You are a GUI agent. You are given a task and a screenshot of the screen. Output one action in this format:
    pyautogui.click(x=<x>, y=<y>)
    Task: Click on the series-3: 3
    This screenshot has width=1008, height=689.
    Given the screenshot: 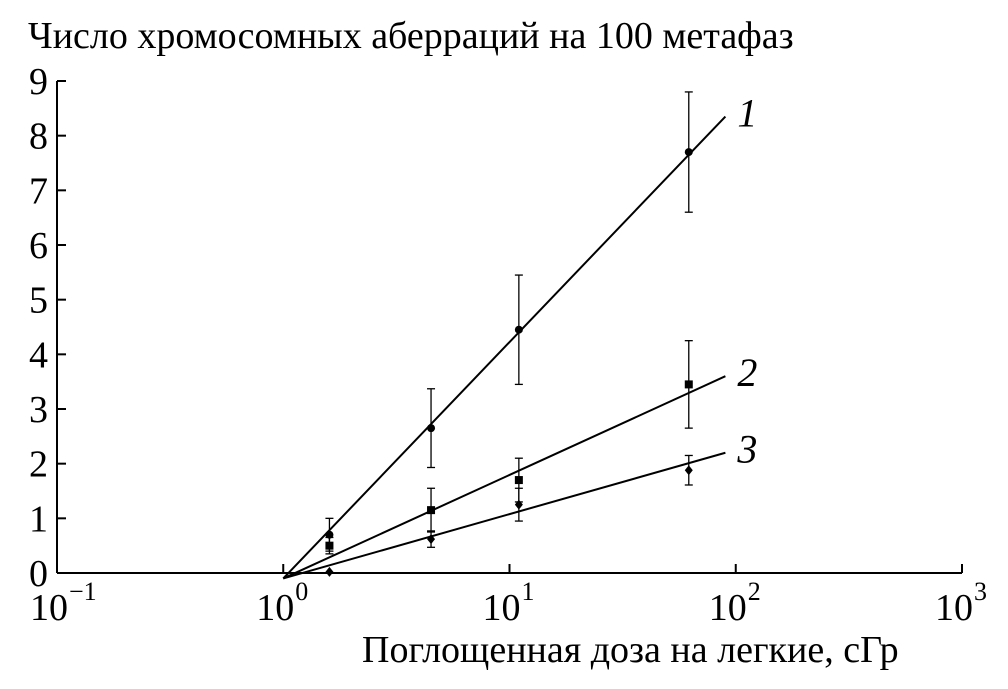 What is the action you would take?
    pyautogui.click(x=519, y=503)
    